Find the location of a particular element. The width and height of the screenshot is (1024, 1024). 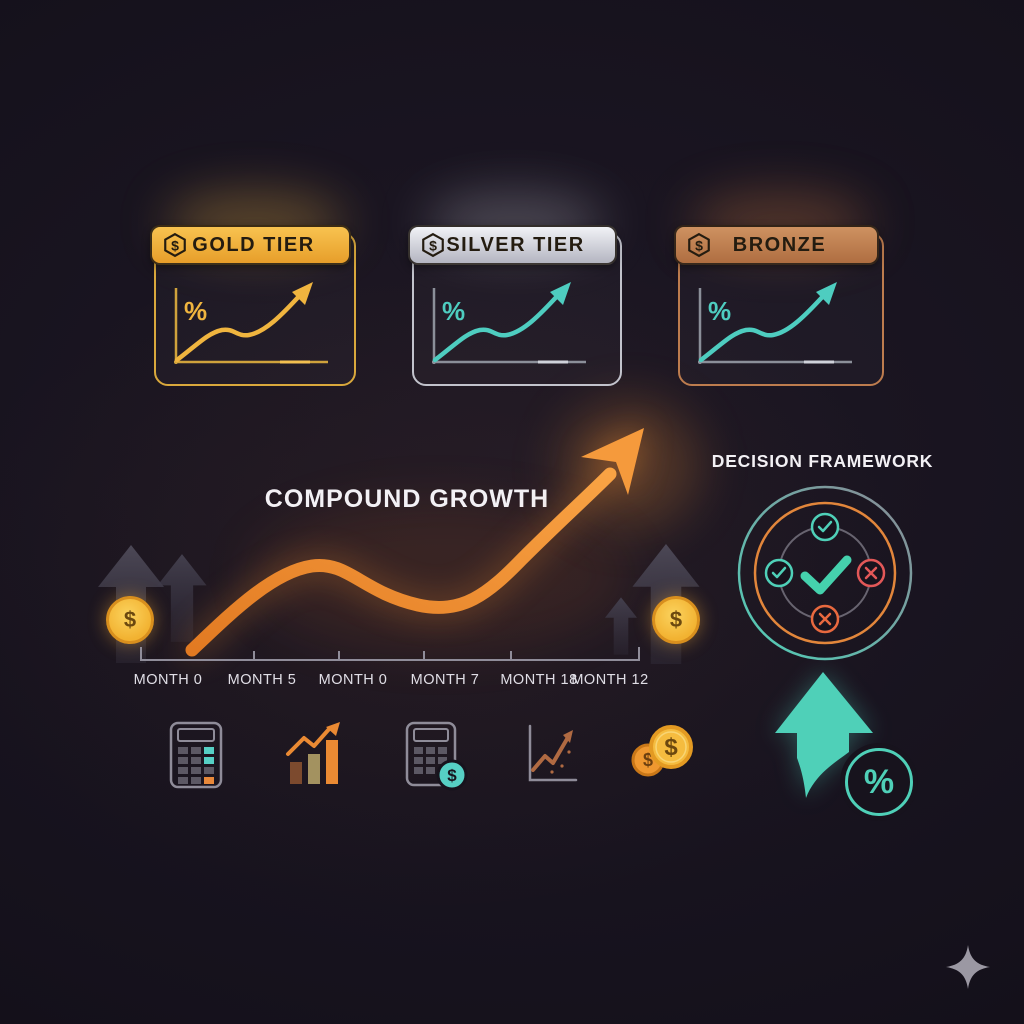

silver-tier-label: SILVER TIER is located at coordinates (515, 244).